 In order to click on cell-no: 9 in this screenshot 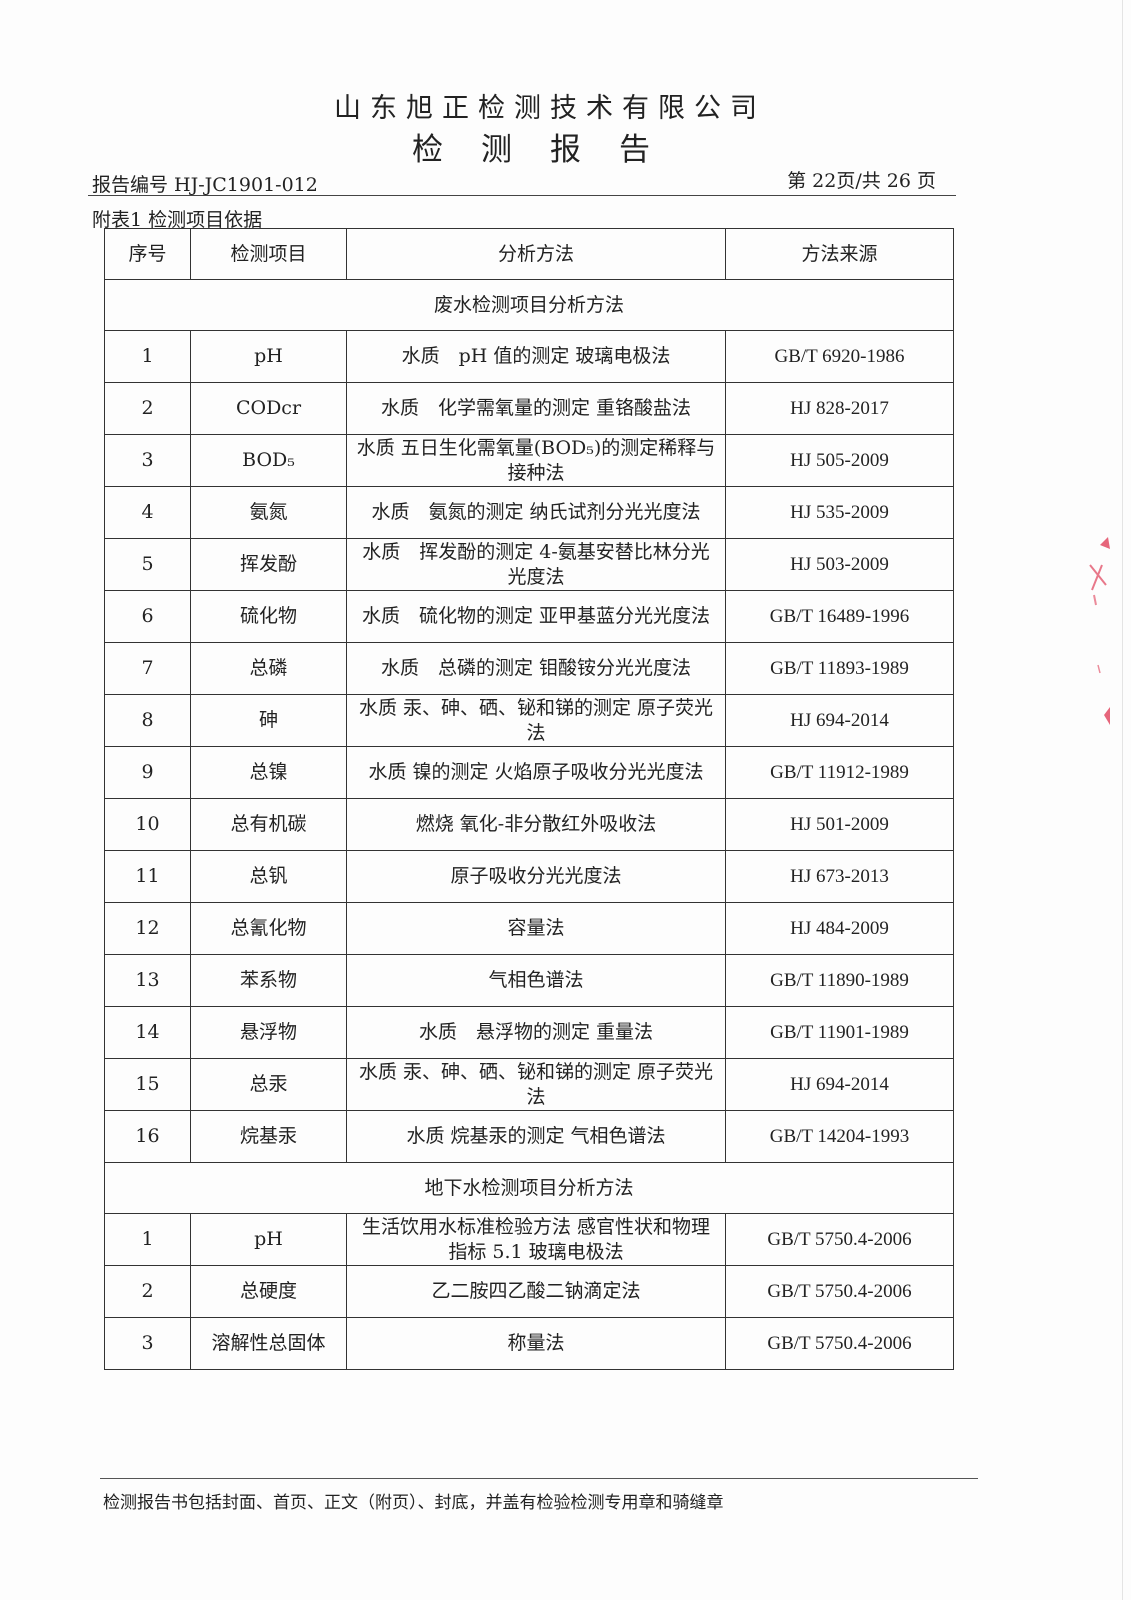, I will do `click(147, 772)`.